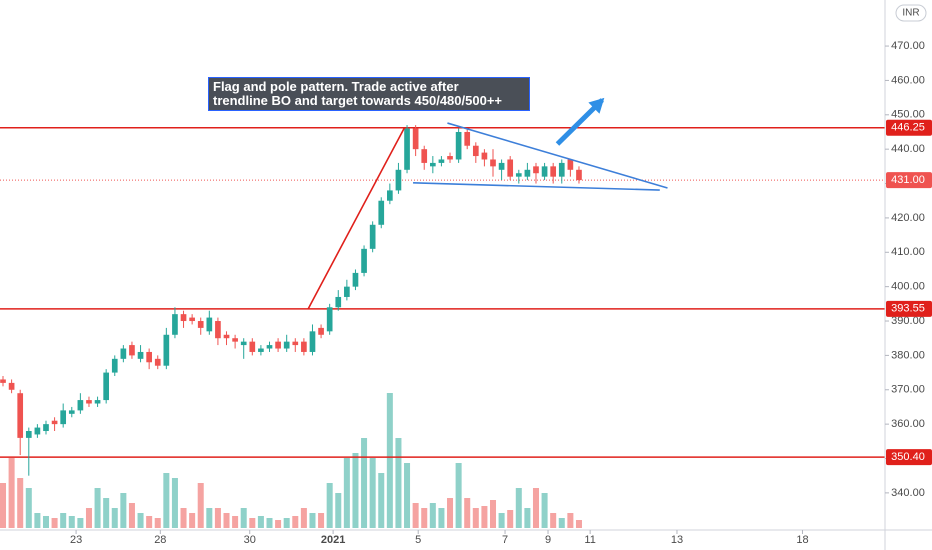  I want to click on trend-line, so click(536, 186).